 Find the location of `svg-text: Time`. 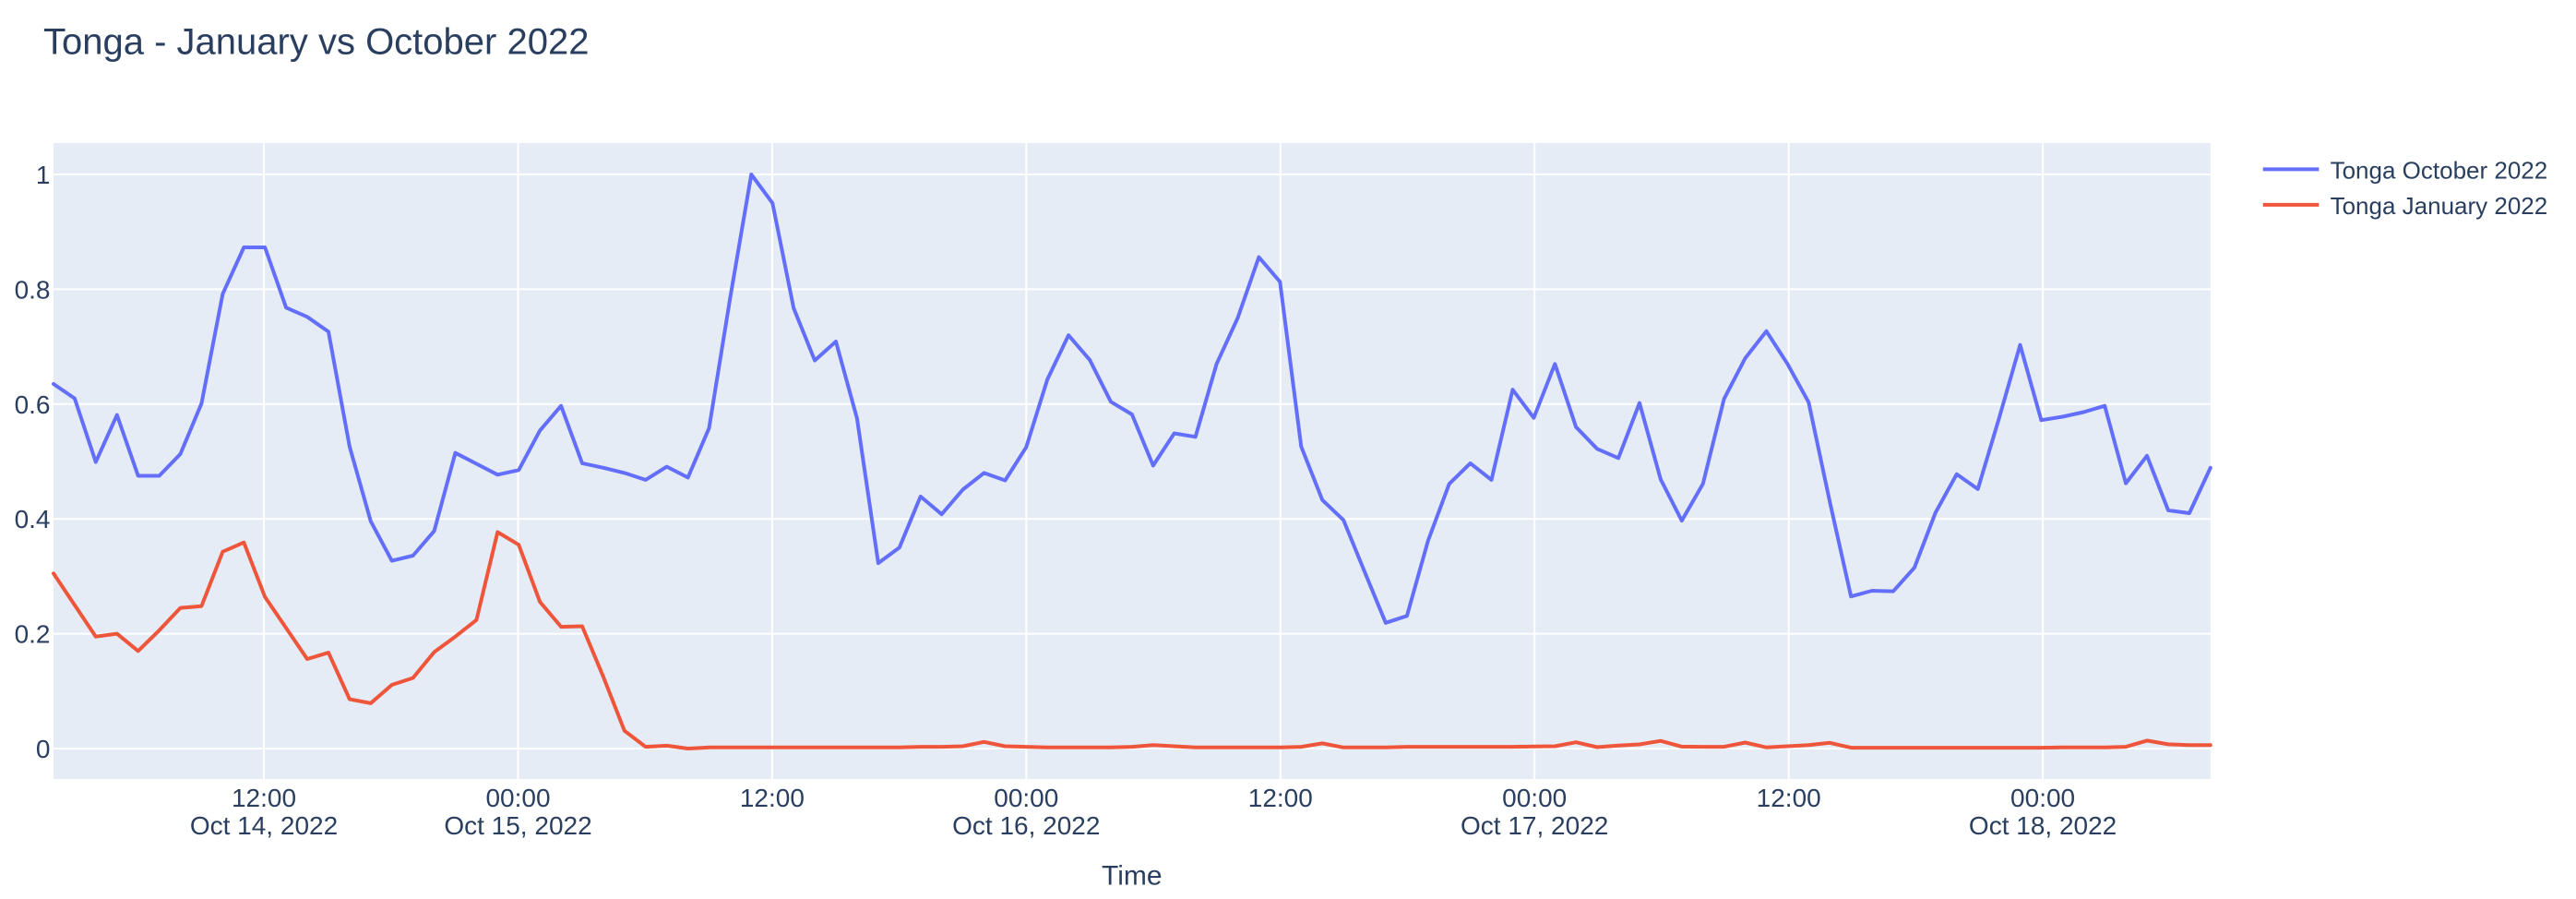

svg-text: Time is located at coordinates (1132, 876).